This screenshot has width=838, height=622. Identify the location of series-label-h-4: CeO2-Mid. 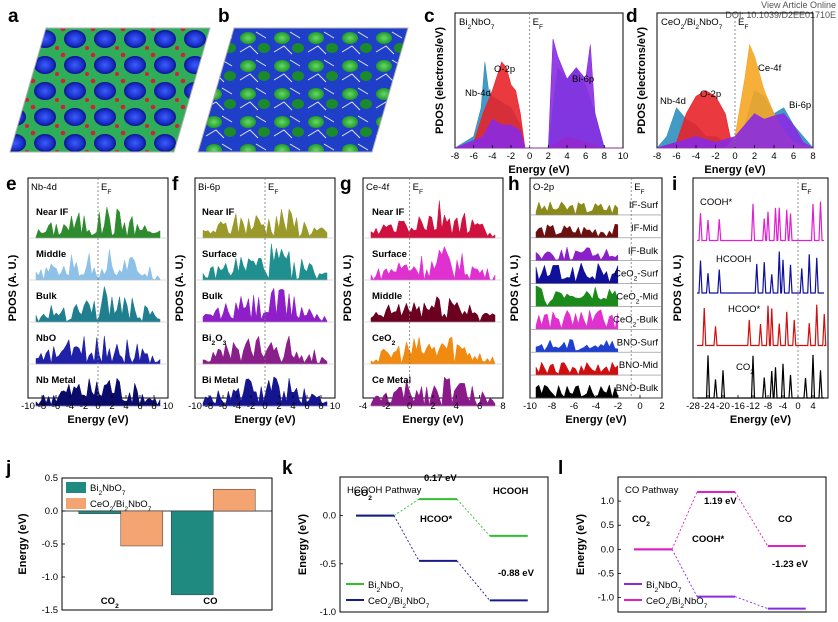
(637, 299).